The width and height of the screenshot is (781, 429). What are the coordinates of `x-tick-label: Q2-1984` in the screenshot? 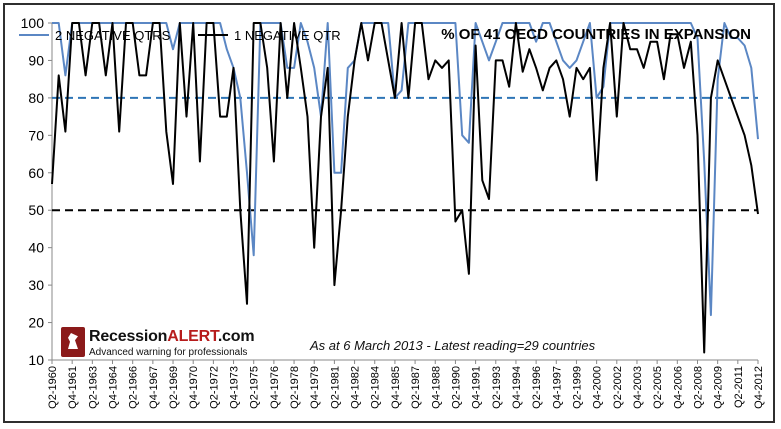 It's located at (376, 387).